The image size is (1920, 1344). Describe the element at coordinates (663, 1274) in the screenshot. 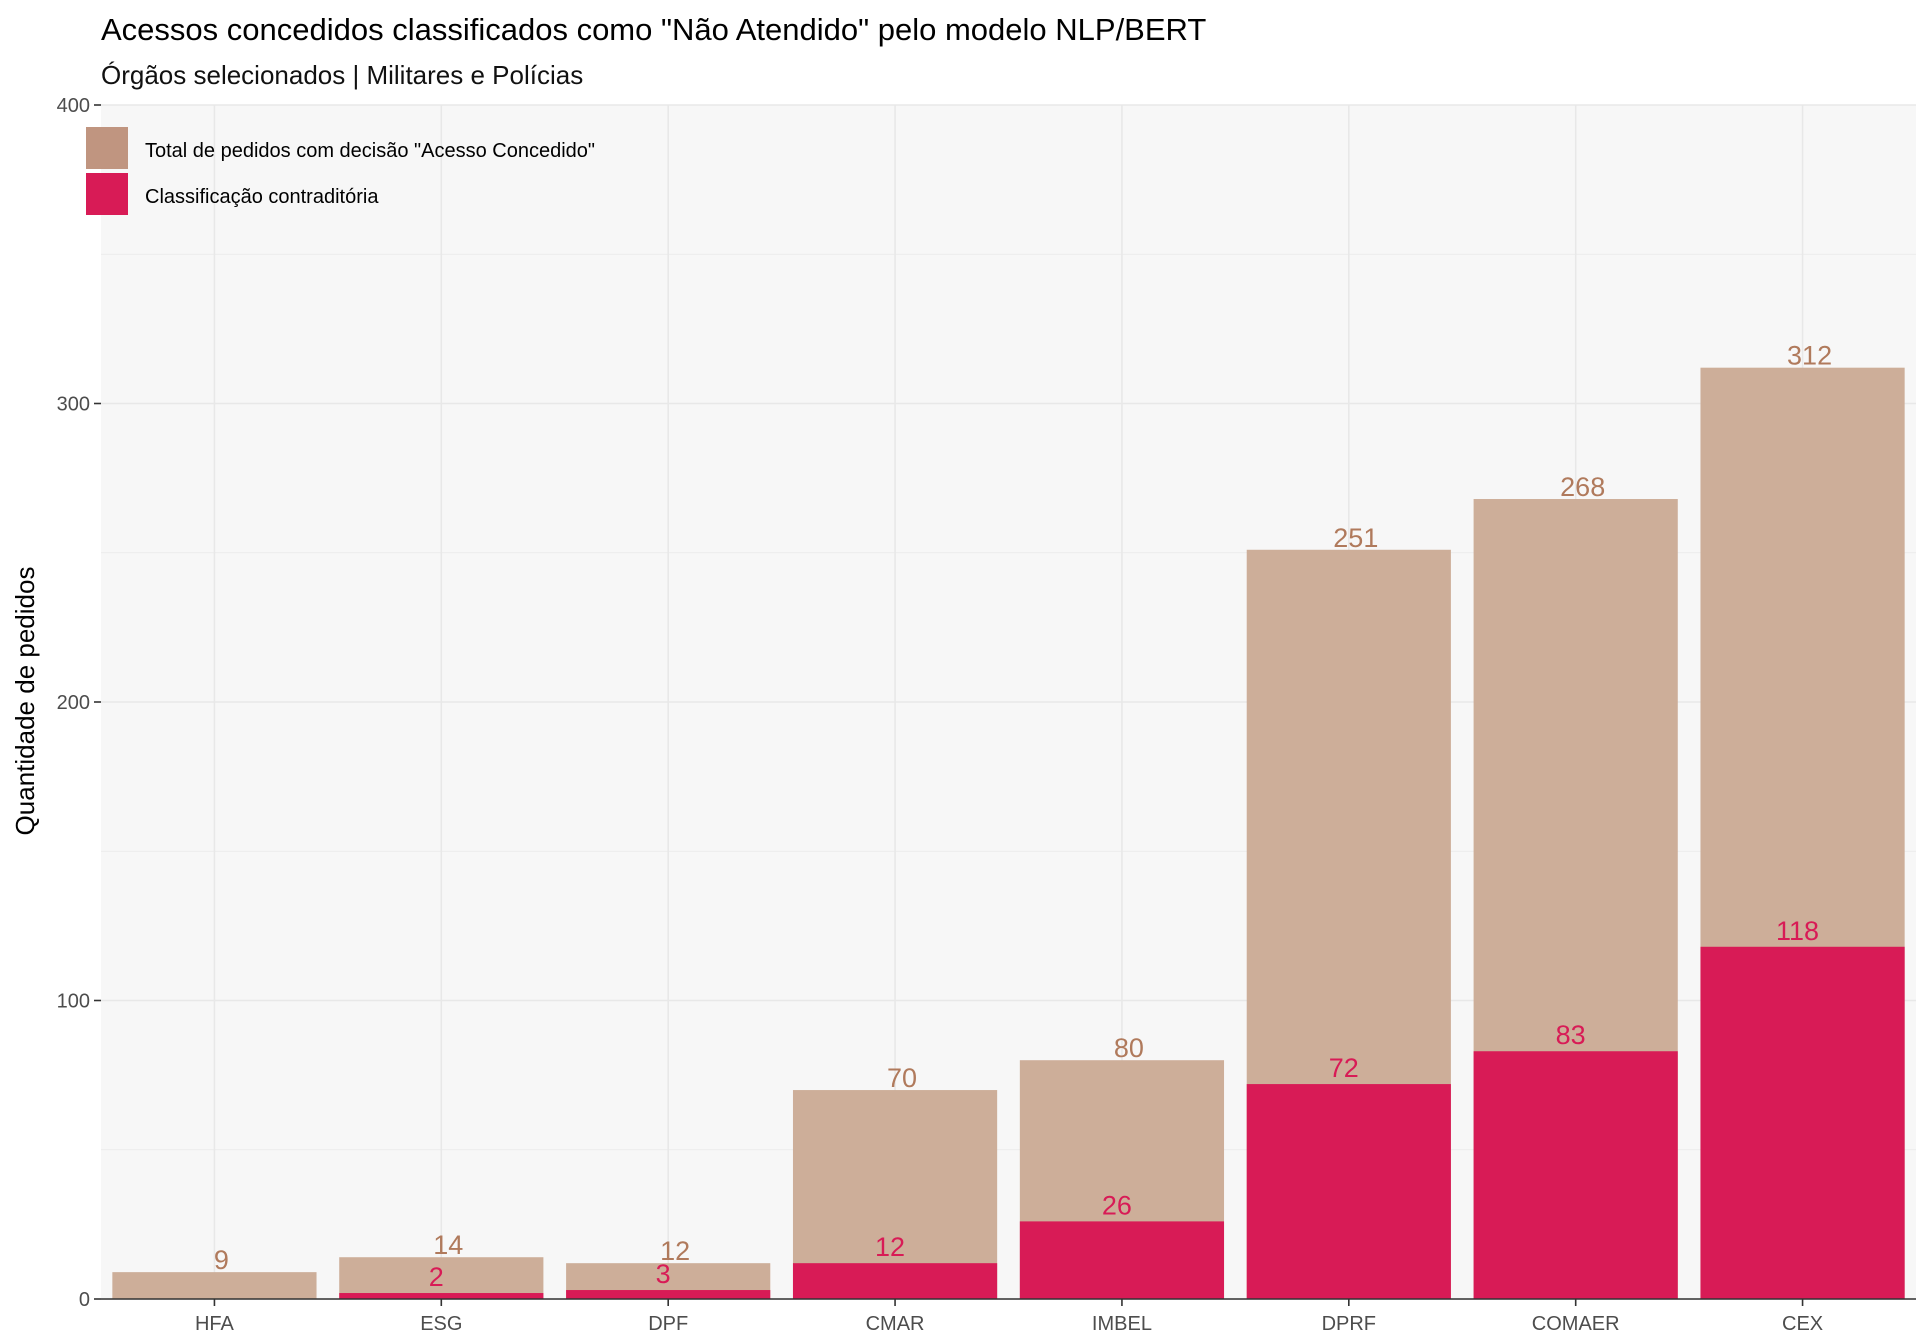

I see `value-label-contradictory-dpf: 3` at that location.